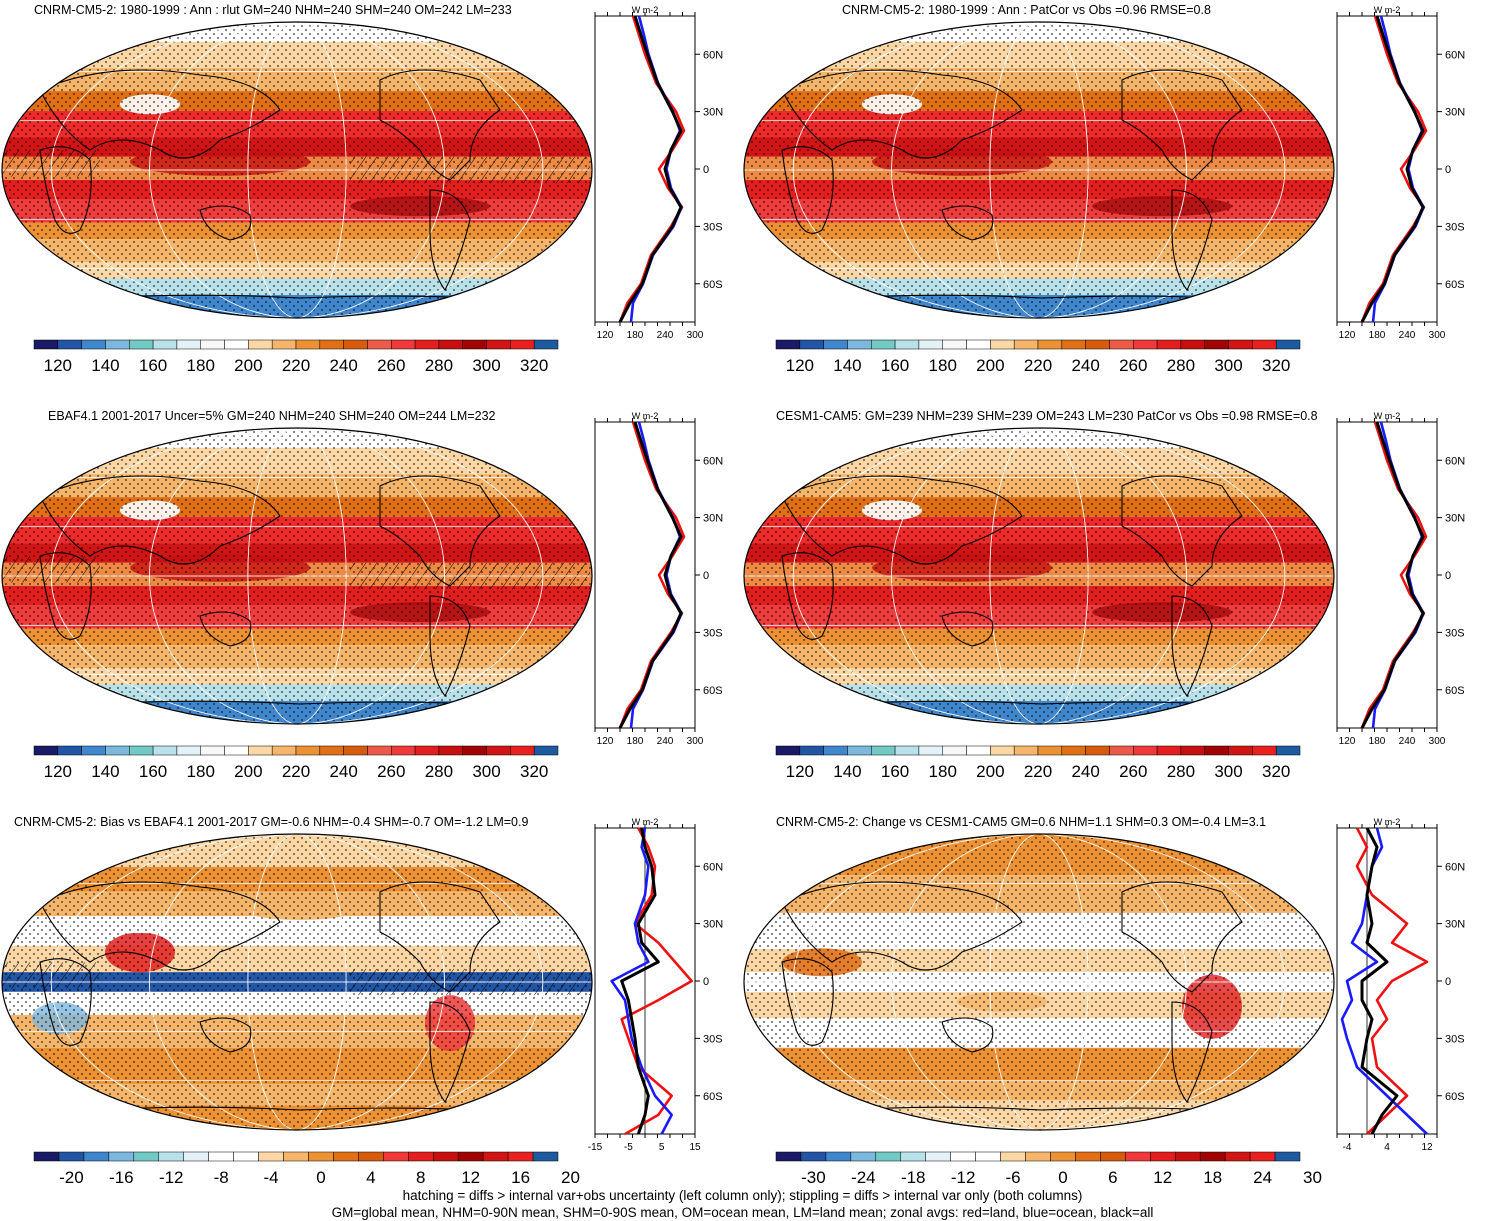  Describe the element at coordinates (306, 1169) in the screenshot. I see `colorbar: -20 -16 -12 -8 -4 0 4 8 12 16 20` at that location.